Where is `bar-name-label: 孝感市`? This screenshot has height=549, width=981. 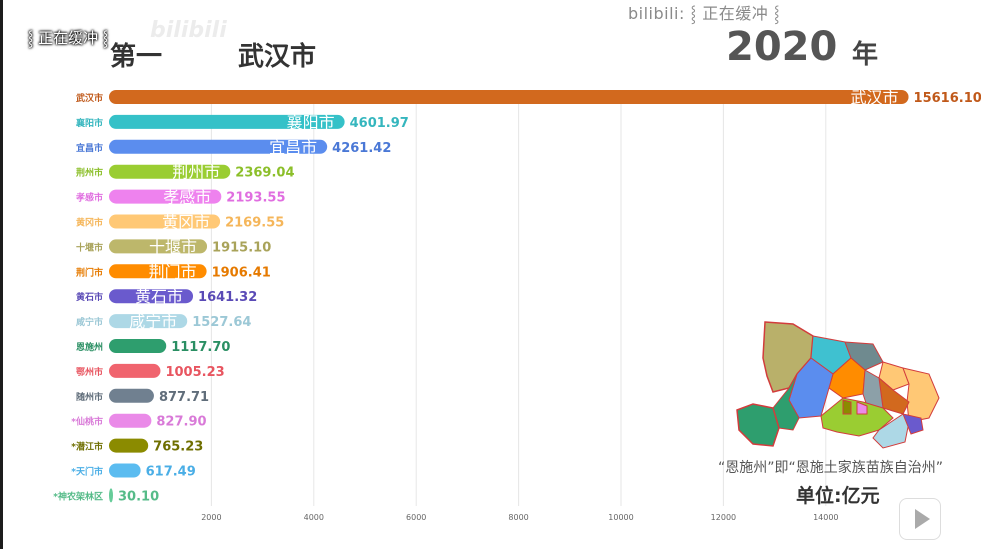 bar-name-label: 孝感市 is located at coordinates (187, 197).